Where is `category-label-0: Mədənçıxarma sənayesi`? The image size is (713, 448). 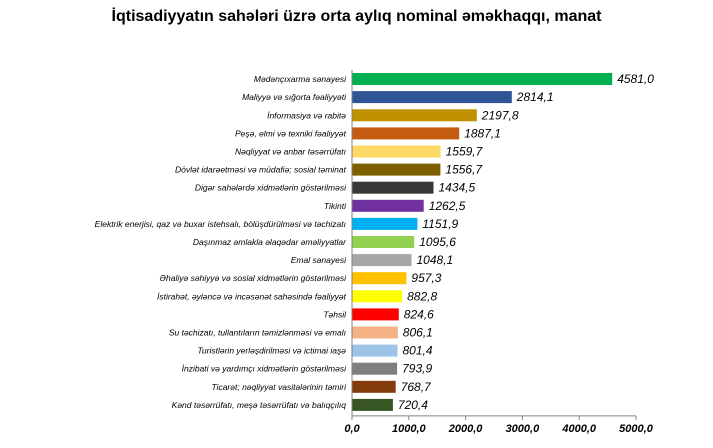
category-label-0: Mədənçıxarma sənayesi is located at coordinates (300, 79).